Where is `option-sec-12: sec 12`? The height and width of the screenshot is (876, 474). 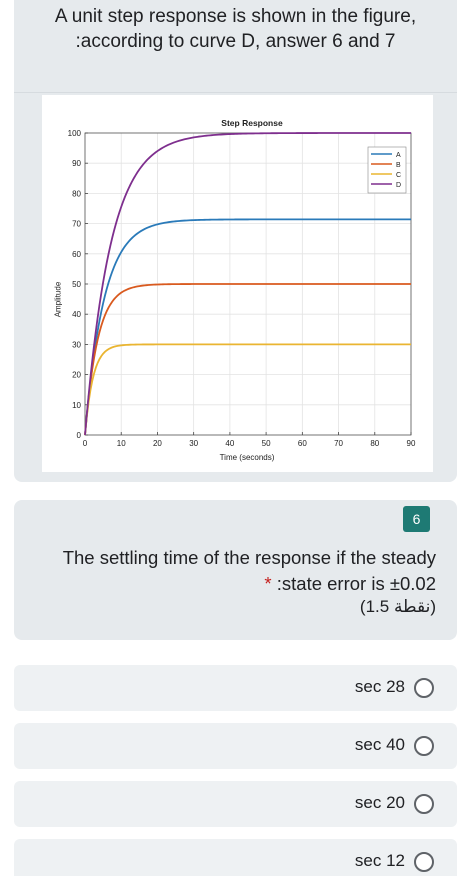 option-sec-12: sec 12 is located at coordinates (235, 857).